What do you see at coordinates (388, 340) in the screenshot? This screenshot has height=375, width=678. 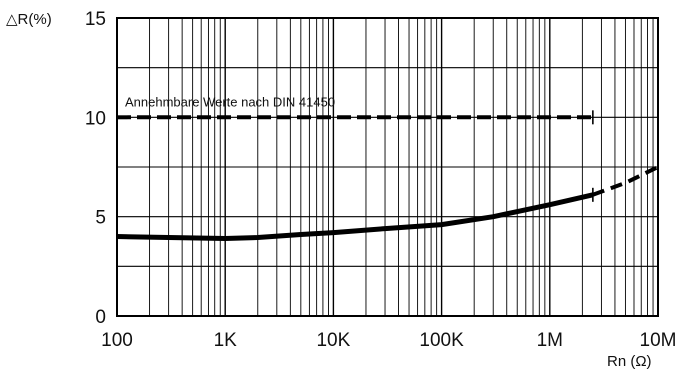 I see `x-tick-labels: 100 1K 10K 100K 1M 10M` at bounding box center [388, 340].